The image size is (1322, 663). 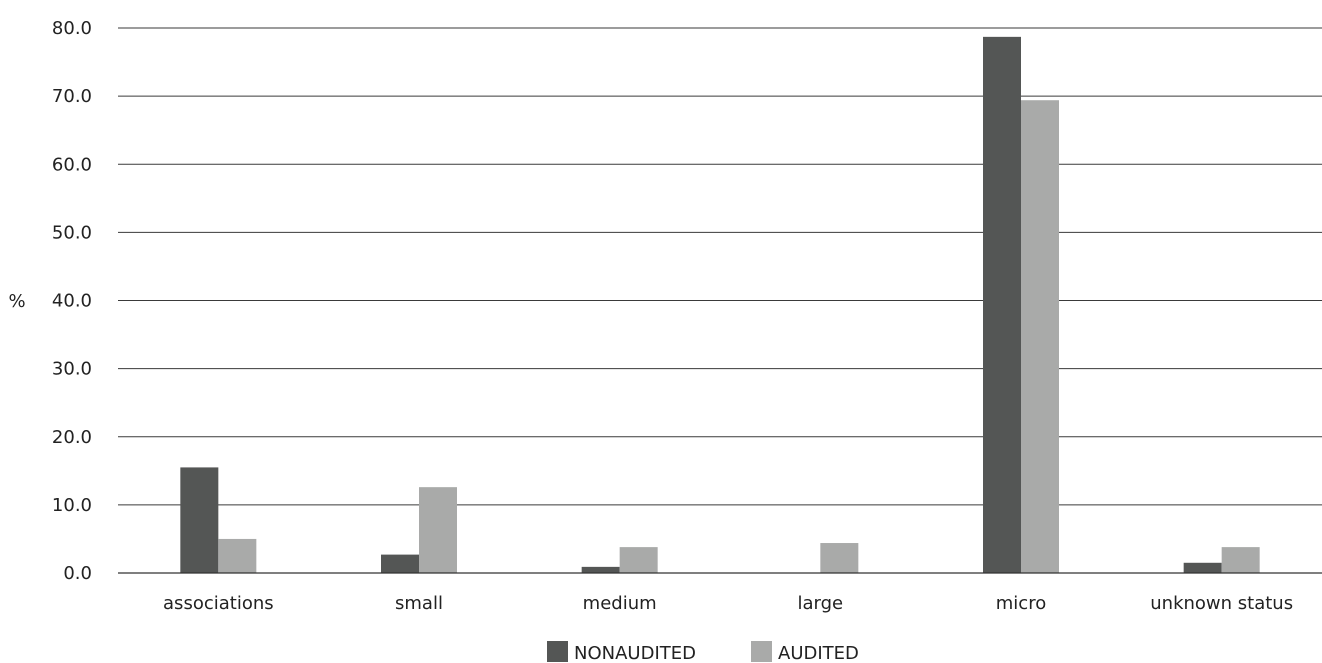 What do you see at coordinates (438, 530) in the screenshot?
I see `bar-audited-small` at bounding box center [438, 530].